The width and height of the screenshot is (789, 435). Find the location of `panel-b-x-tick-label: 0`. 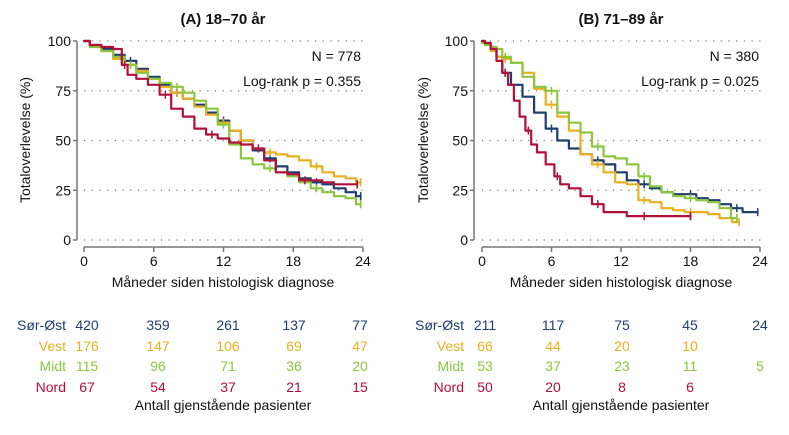

panel-b-x-tick-label: 0 is located at coordinates (482, 261).